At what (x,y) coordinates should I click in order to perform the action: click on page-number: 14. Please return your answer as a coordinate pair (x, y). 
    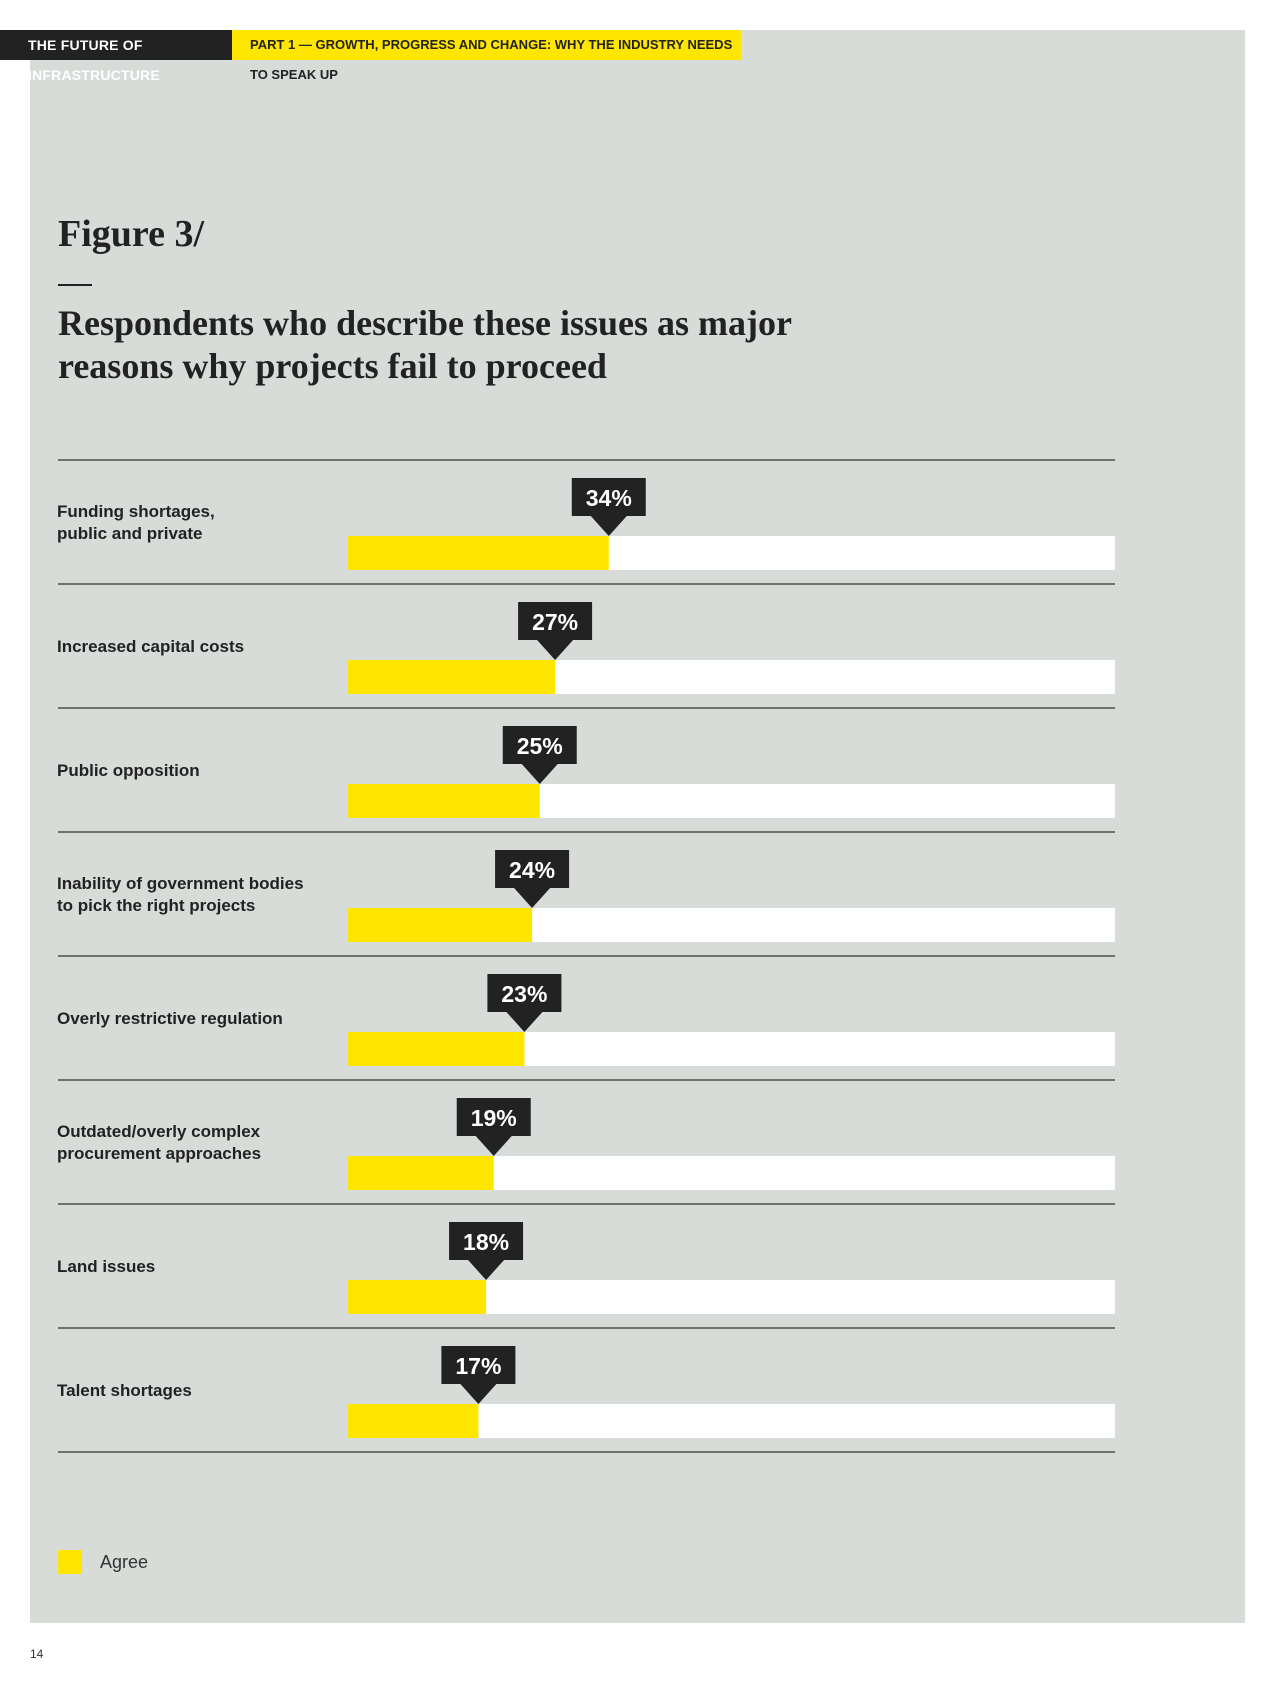
    Looking at the image, I should click on (37, 1654).